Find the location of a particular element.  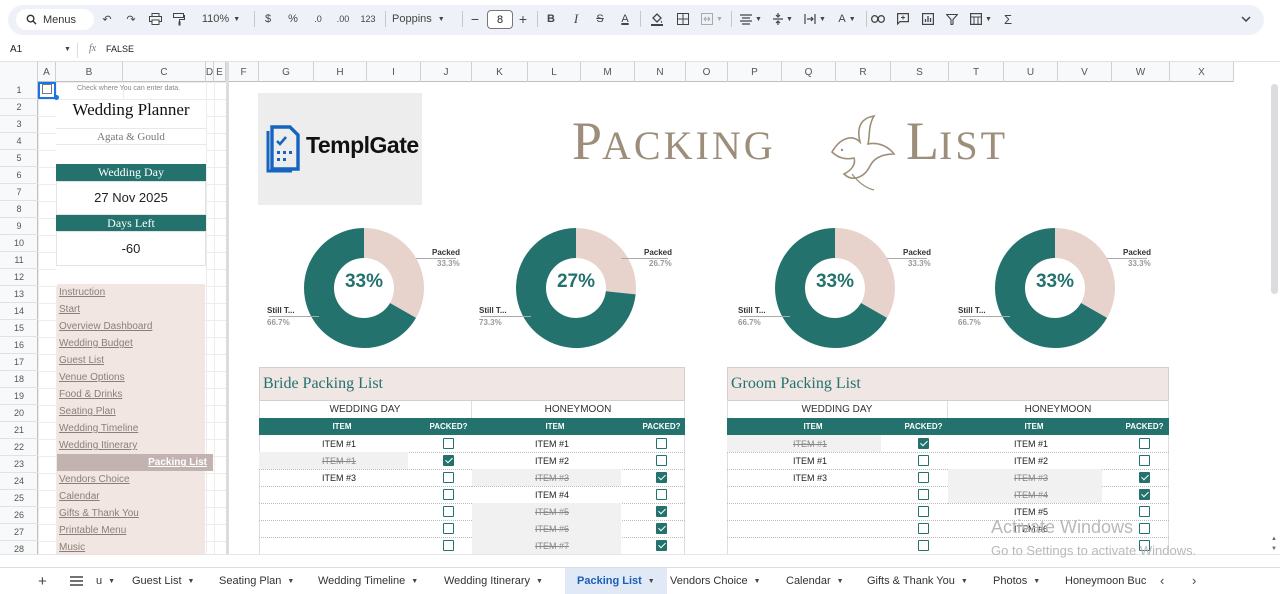

row-header: 4 is located at coordinates (19, 141).